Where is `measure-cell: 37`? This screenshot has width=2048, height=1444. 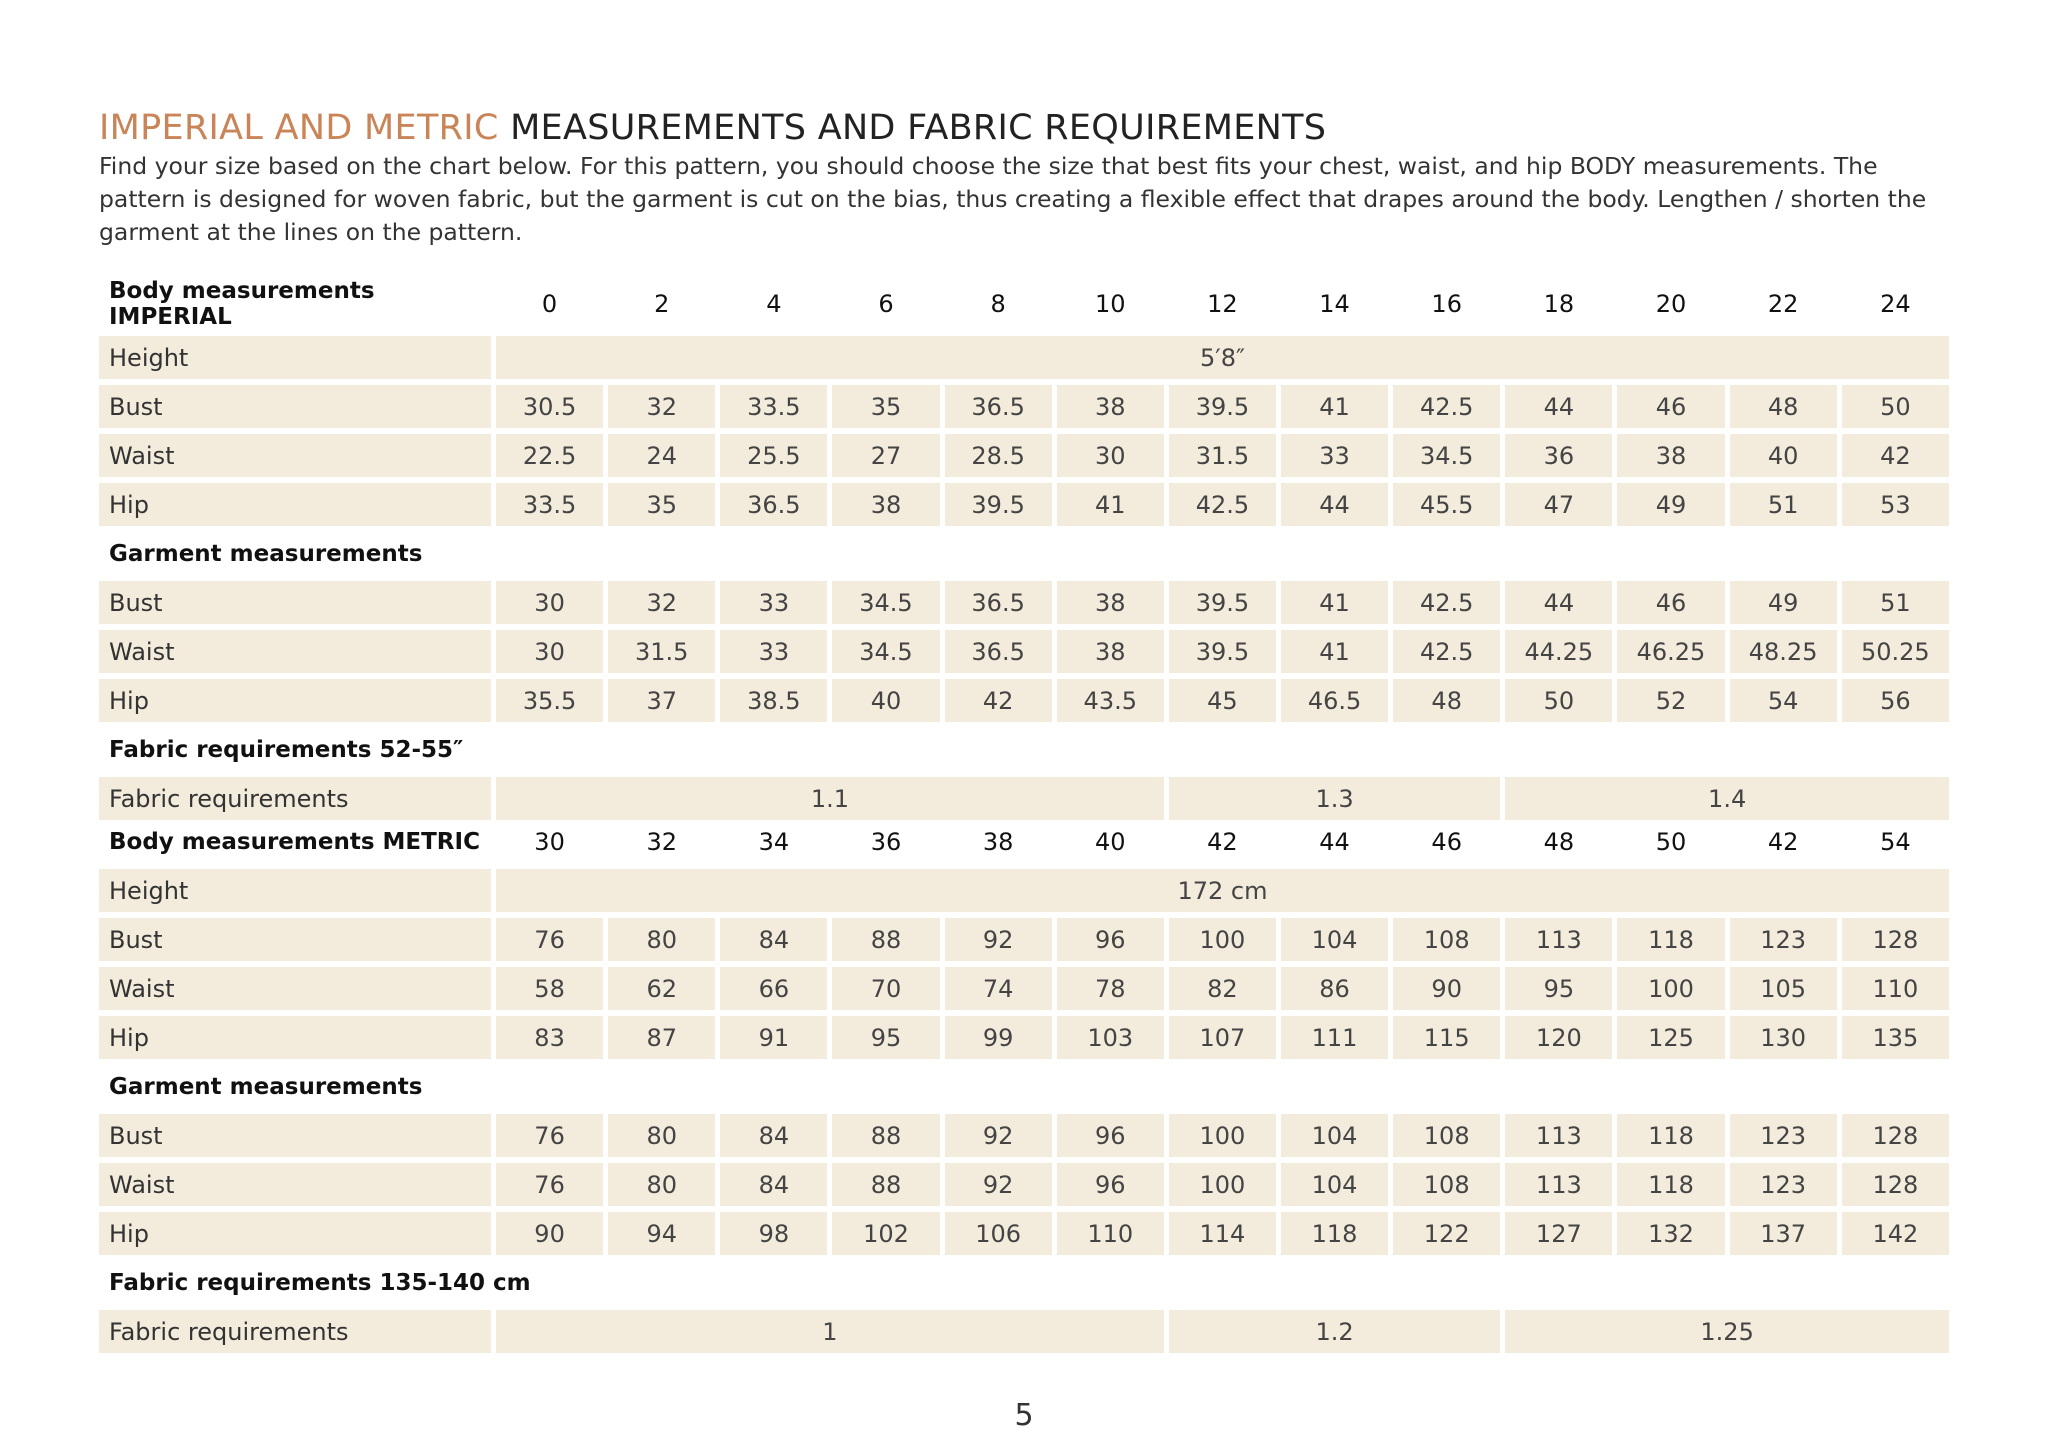
measure-cell: 37 is located at coordinates (662, 700).